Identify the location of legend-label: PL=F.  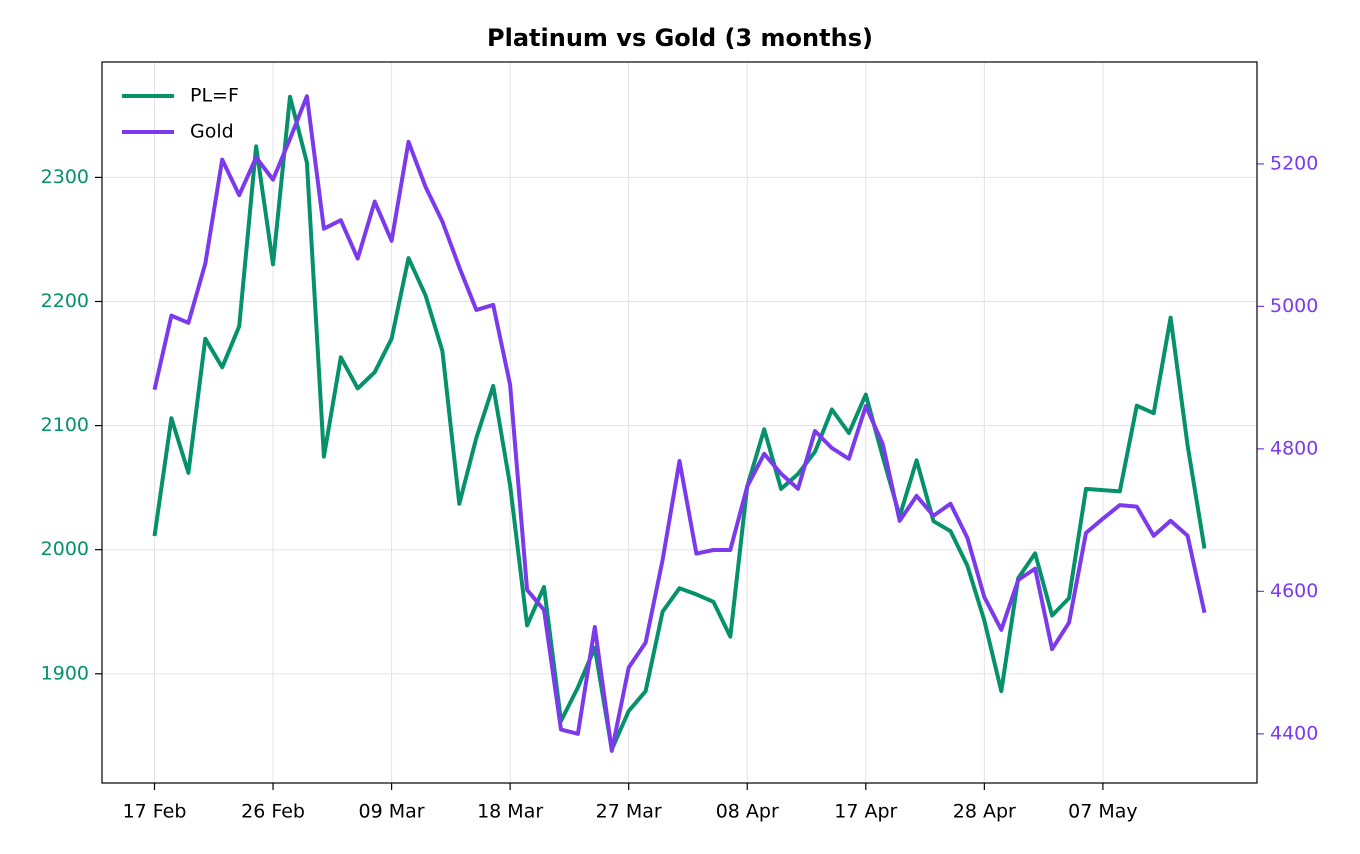
(214, 96).